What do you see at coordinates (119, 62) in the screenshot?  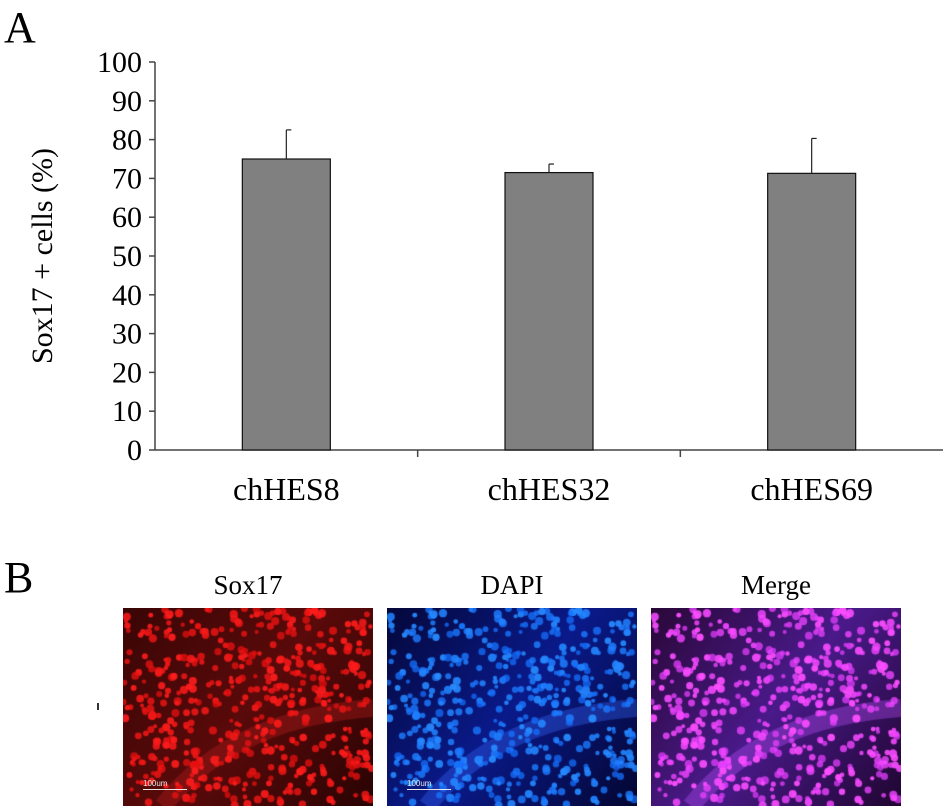 I see `y-tick-label: 100` at bounding box center [119, 62].